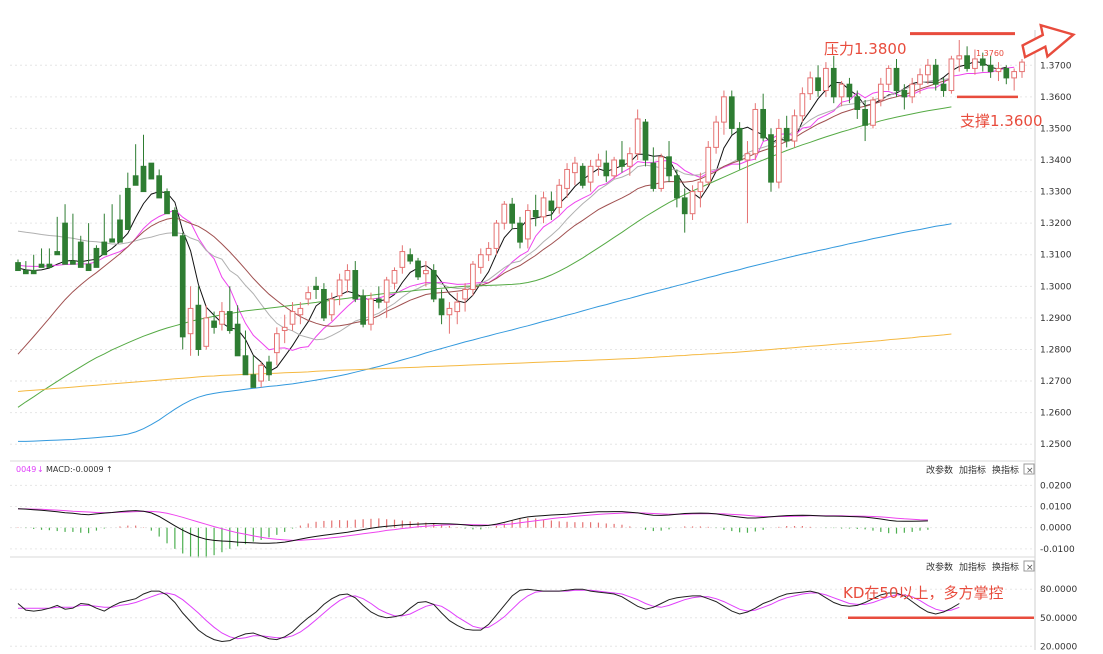  I want to click on price-tick-label: 1.2700, so click(1056, 382).